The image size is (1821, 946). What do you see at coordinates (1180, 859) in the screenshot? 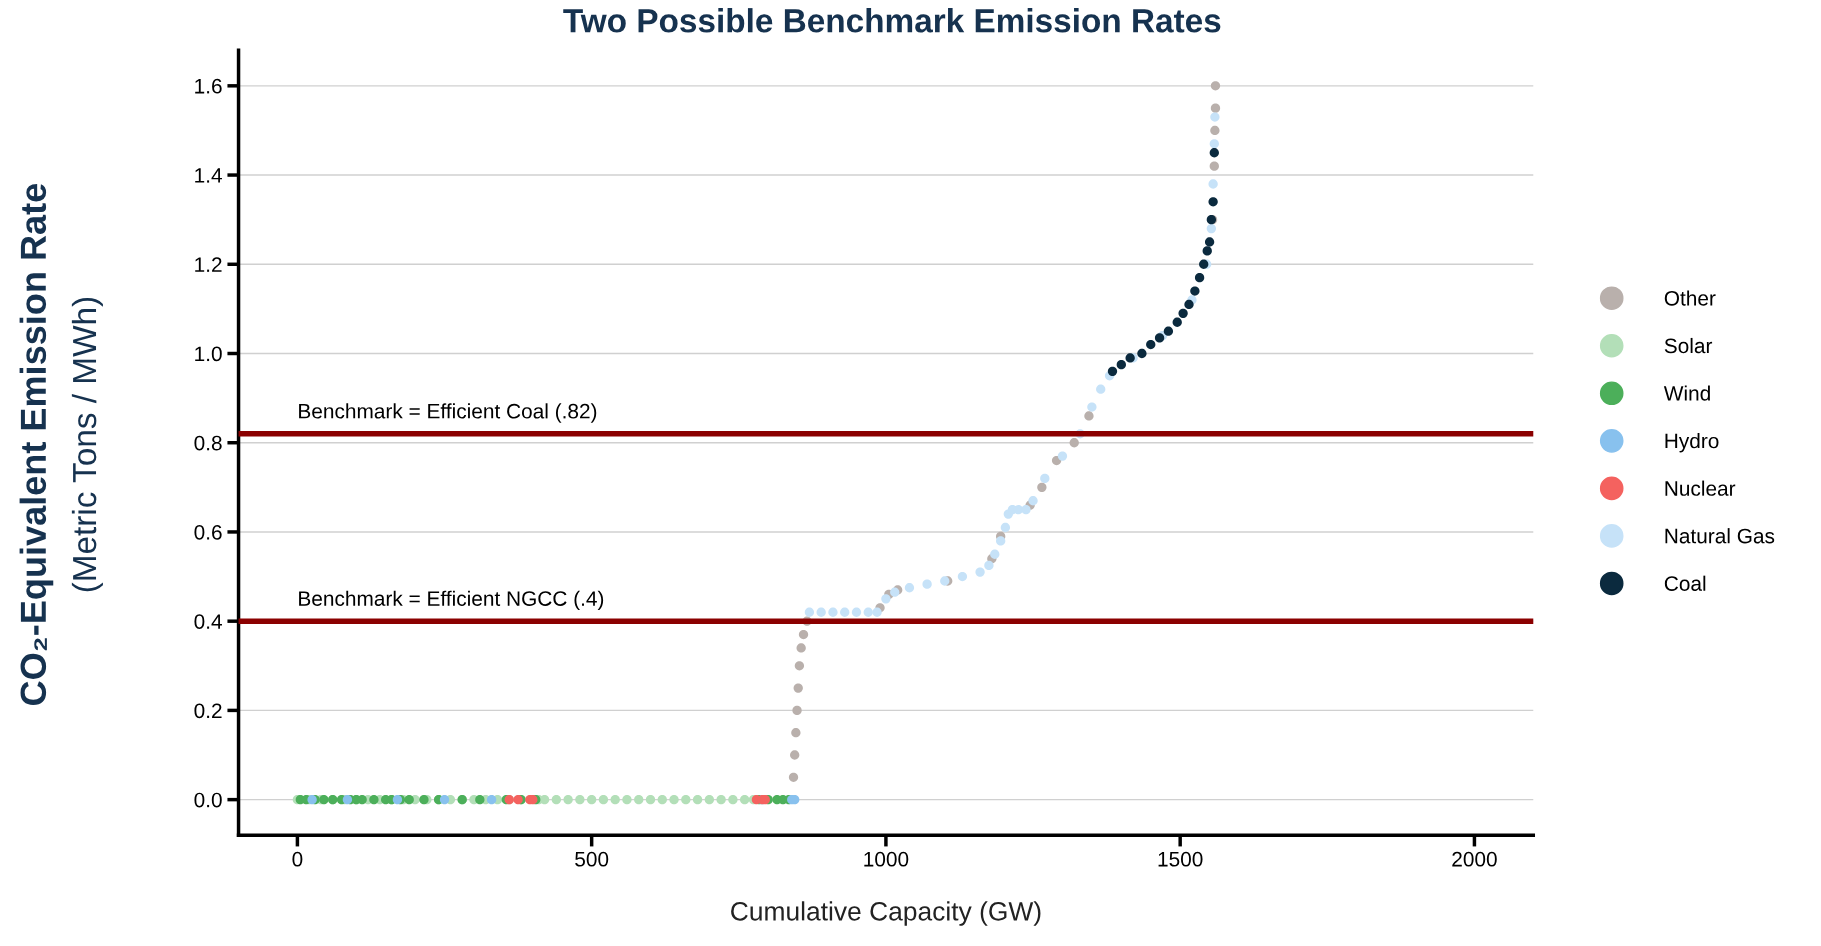
I see `x-tick-label: 1500` at bounding box center [1180, 859].